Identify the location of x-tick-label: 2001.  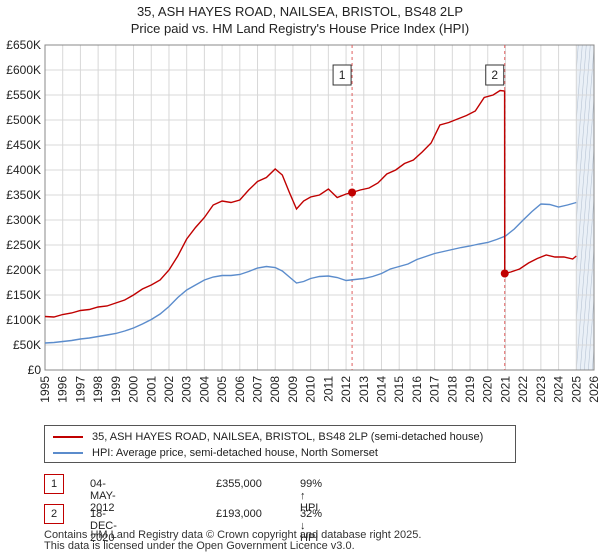
(151, 389).